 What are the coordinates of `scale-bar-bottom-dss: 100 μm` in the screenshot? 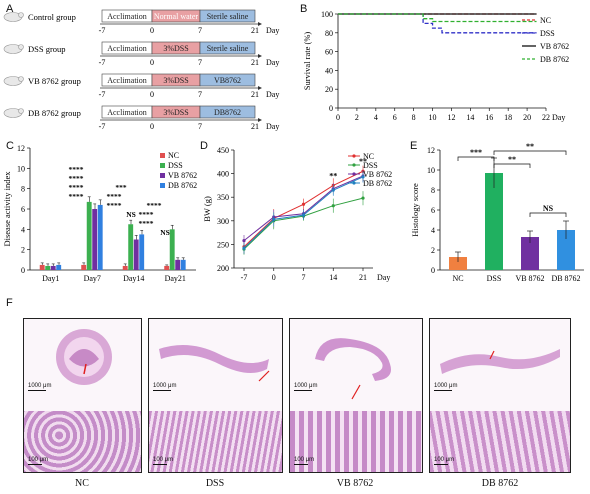 It's located at (163, 461).